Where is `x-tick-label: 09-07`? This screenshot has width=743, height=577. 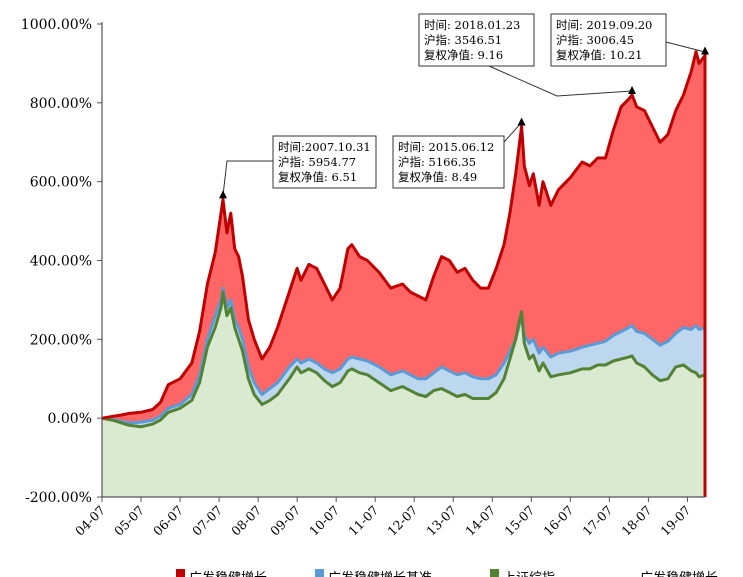
x-tick-label: 09-07 is located at coordinates (285, 520).